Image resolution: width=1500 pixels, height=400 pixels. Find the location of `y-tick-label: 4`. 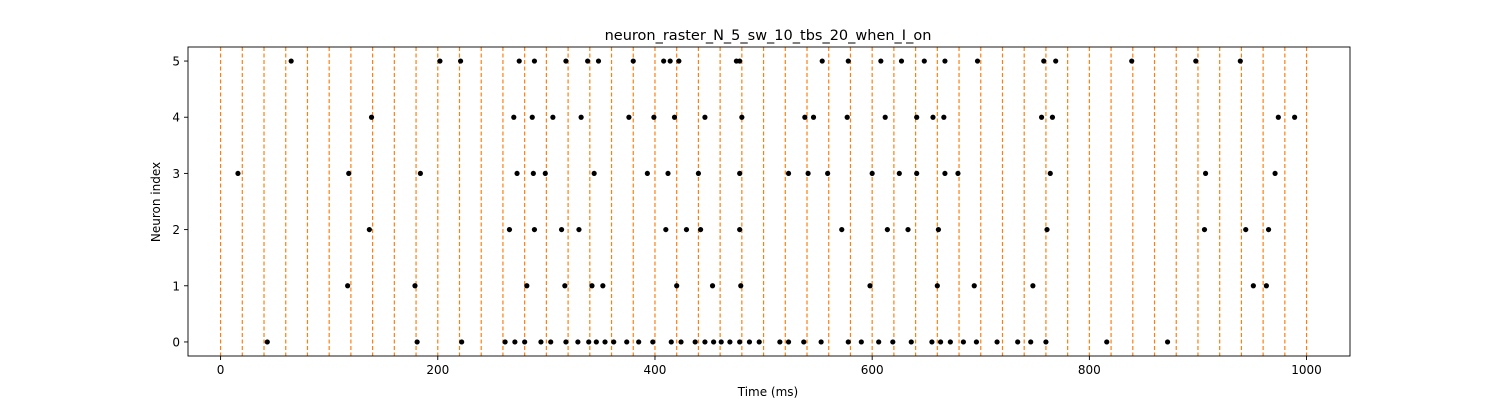

y-tick-label: 4 is located at coordinates (176, 118).